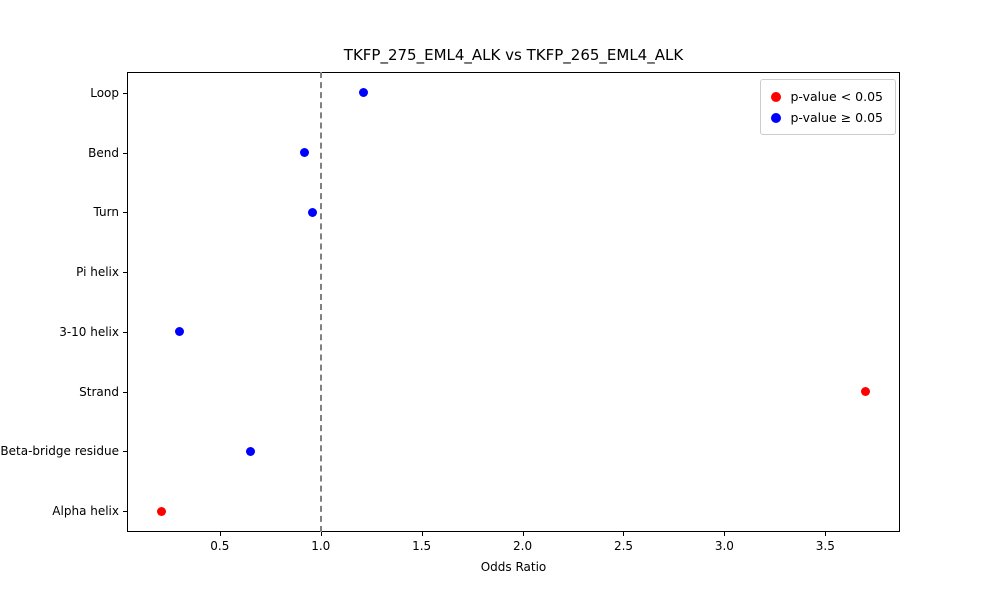  What do you see at coordinates (836, 117) in the screenshot?
I see `legend-label-not-significant: p-value ≥ 0.05` at bounding box center [836, 117].